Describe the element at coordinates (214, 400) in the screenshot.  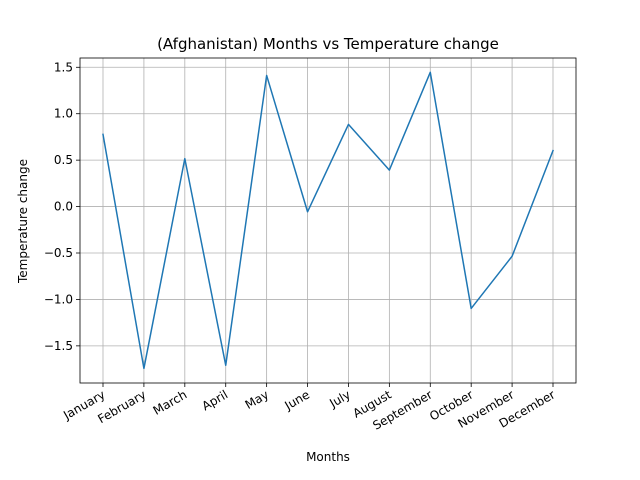
I see `x-tick-label: April` at that location.